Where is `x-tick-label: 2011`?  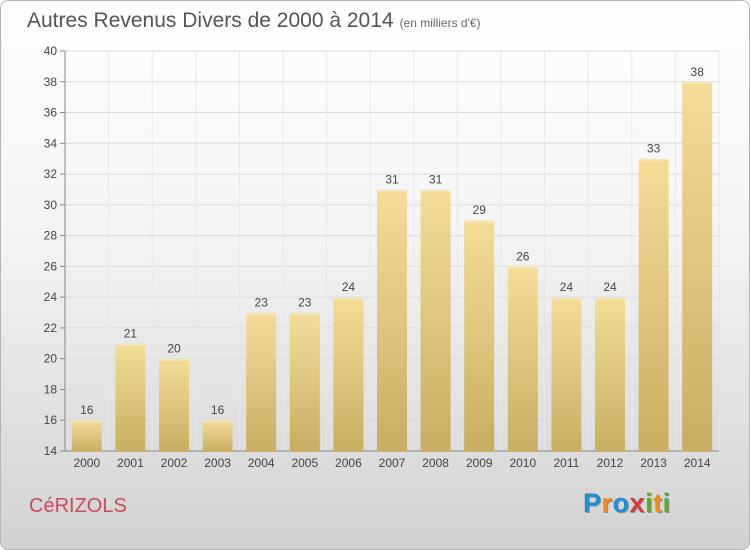
x-tick-label: 2011 is located at coordinates (566, 463).